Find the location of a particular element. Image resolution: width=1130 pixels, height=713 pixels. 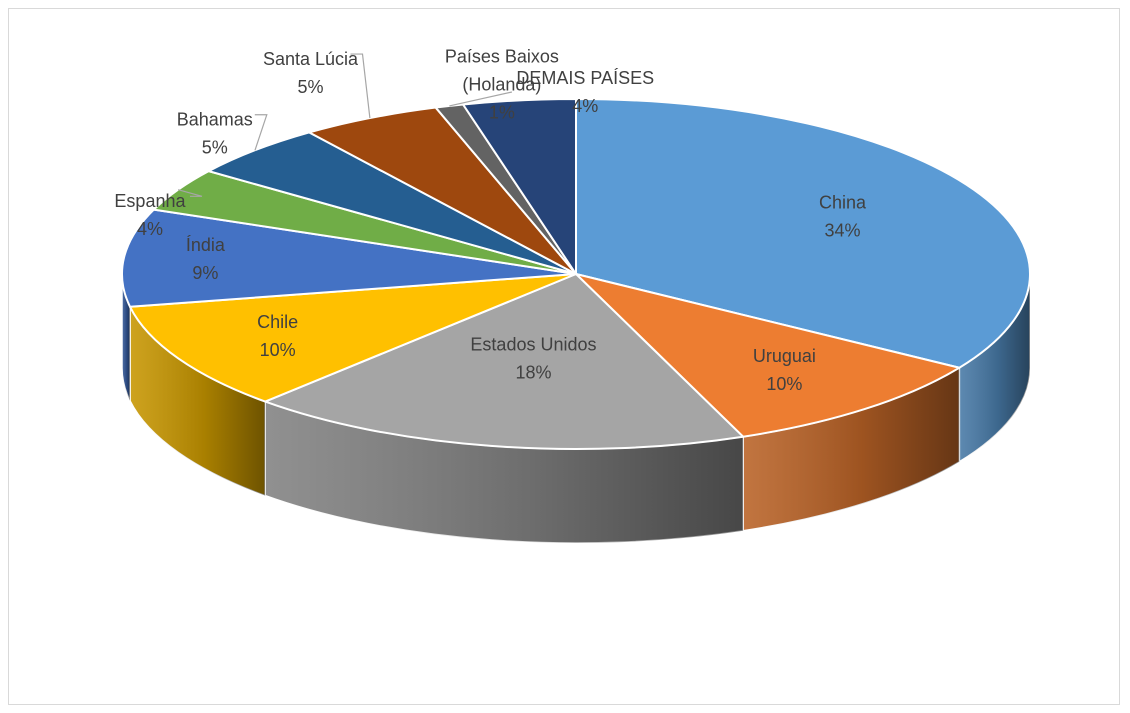

leader-lines is located at coordinates (345, 125).